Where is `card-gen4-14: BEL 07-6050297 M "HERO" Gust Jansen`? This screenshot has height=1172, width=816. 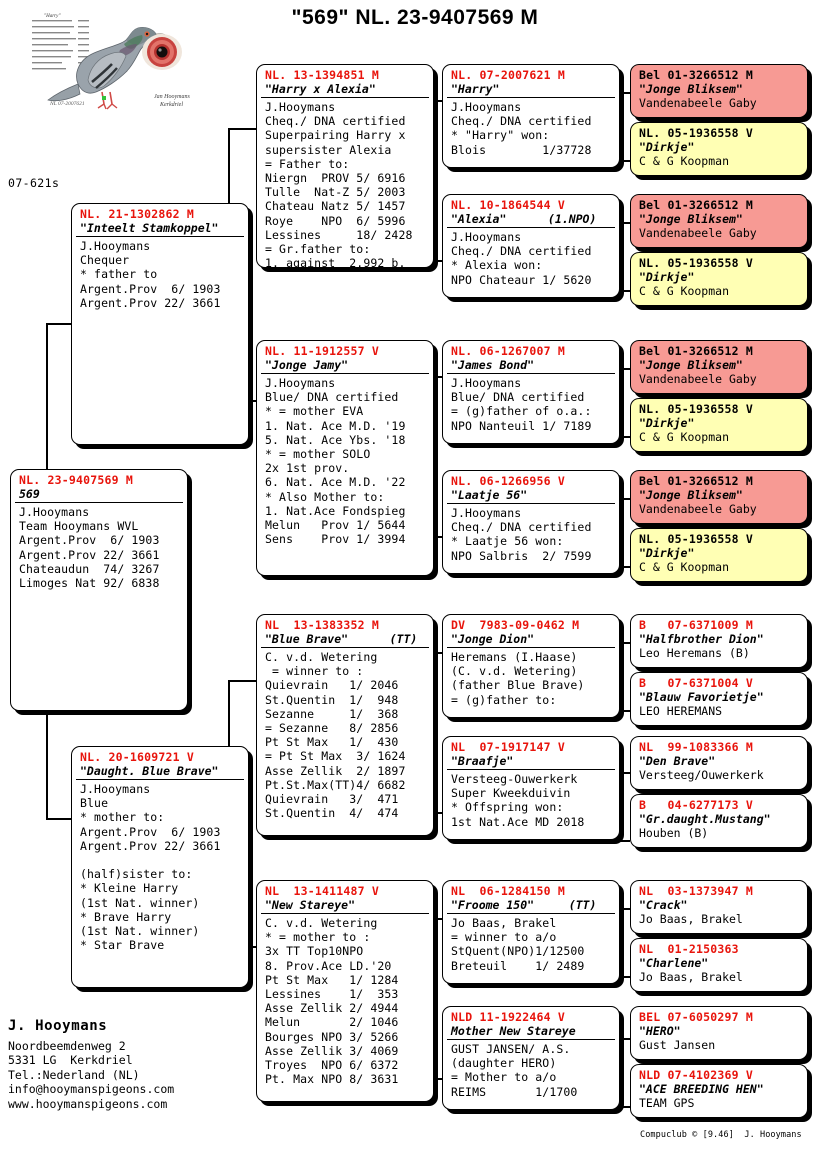
card-gen4-14: BEL 07-6050297 M "HERO" Gust Jansen is located at coordinates (719, 1033).